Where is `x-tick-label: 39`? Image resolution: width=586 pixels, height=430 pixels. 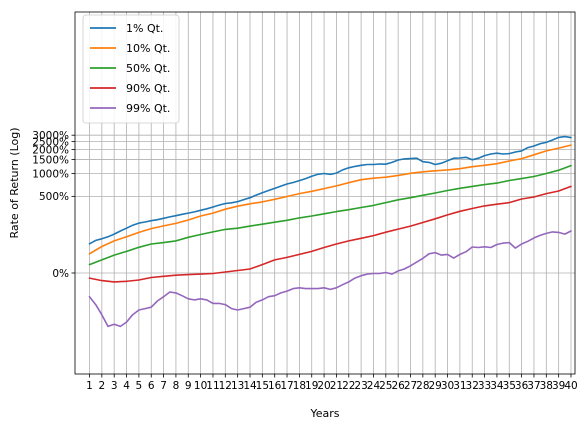
x-tick-label: 39 is located at coordinates (558, 386).